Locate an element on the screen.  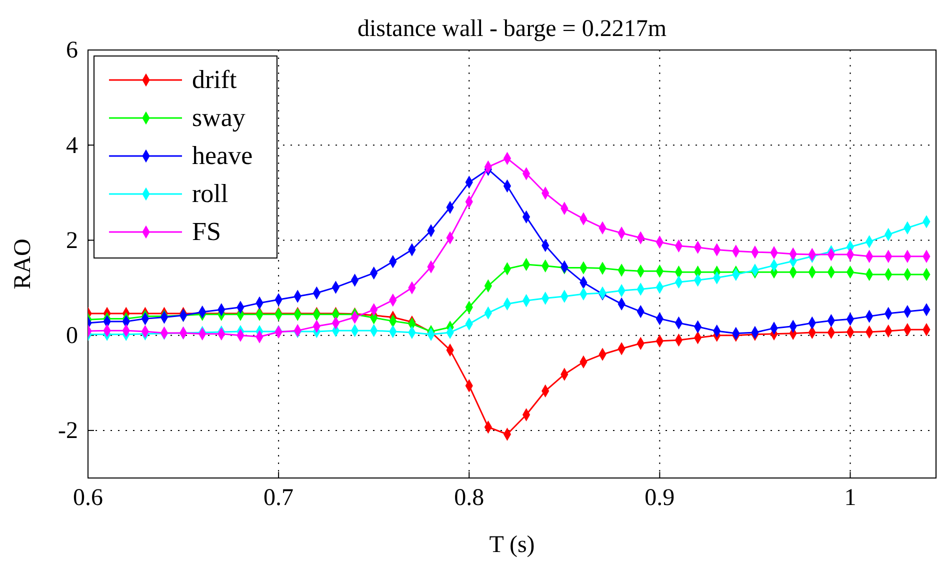
y-axis-title: RAO is located at coordinates (23, 264).